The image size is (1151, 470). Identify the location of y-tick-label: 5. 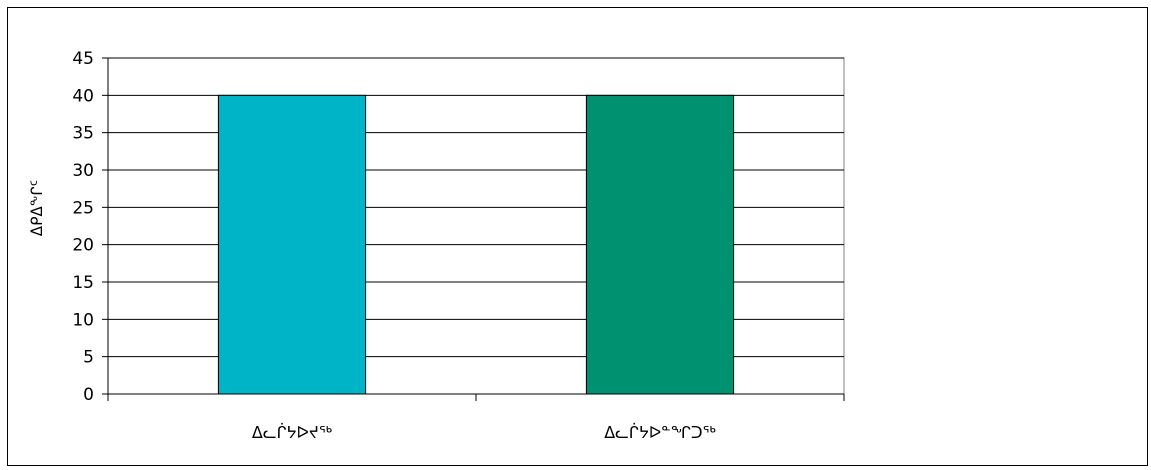
(88, 358).